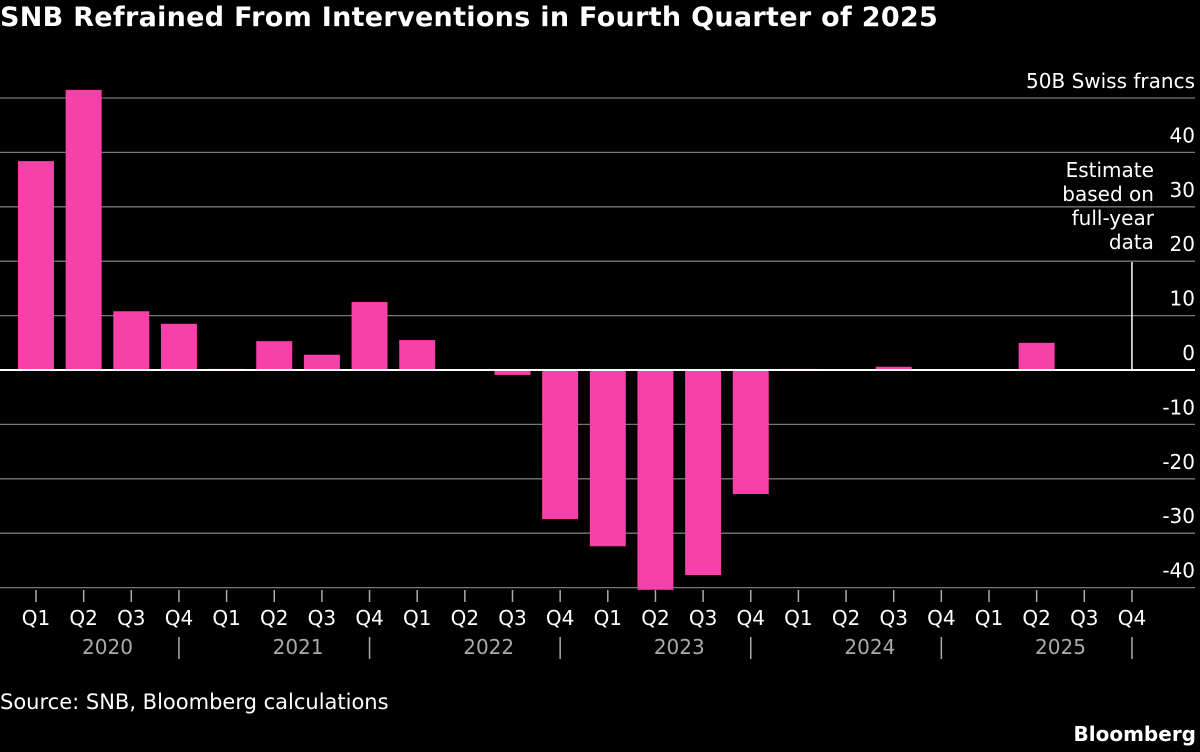 This screenshot has width=1200, height=752. Describe the element at coordinates (1060, 647) in the screenshot. I see `year-label: 2025` at that location.